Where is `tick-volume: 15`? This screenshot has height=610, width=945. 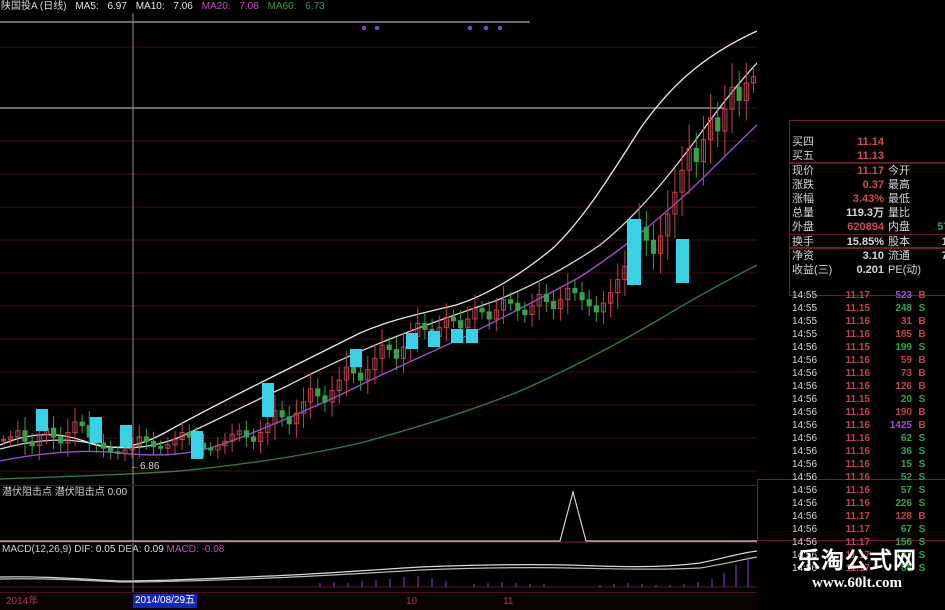 tick-volume: 15 is located at coordinates (906, 464).